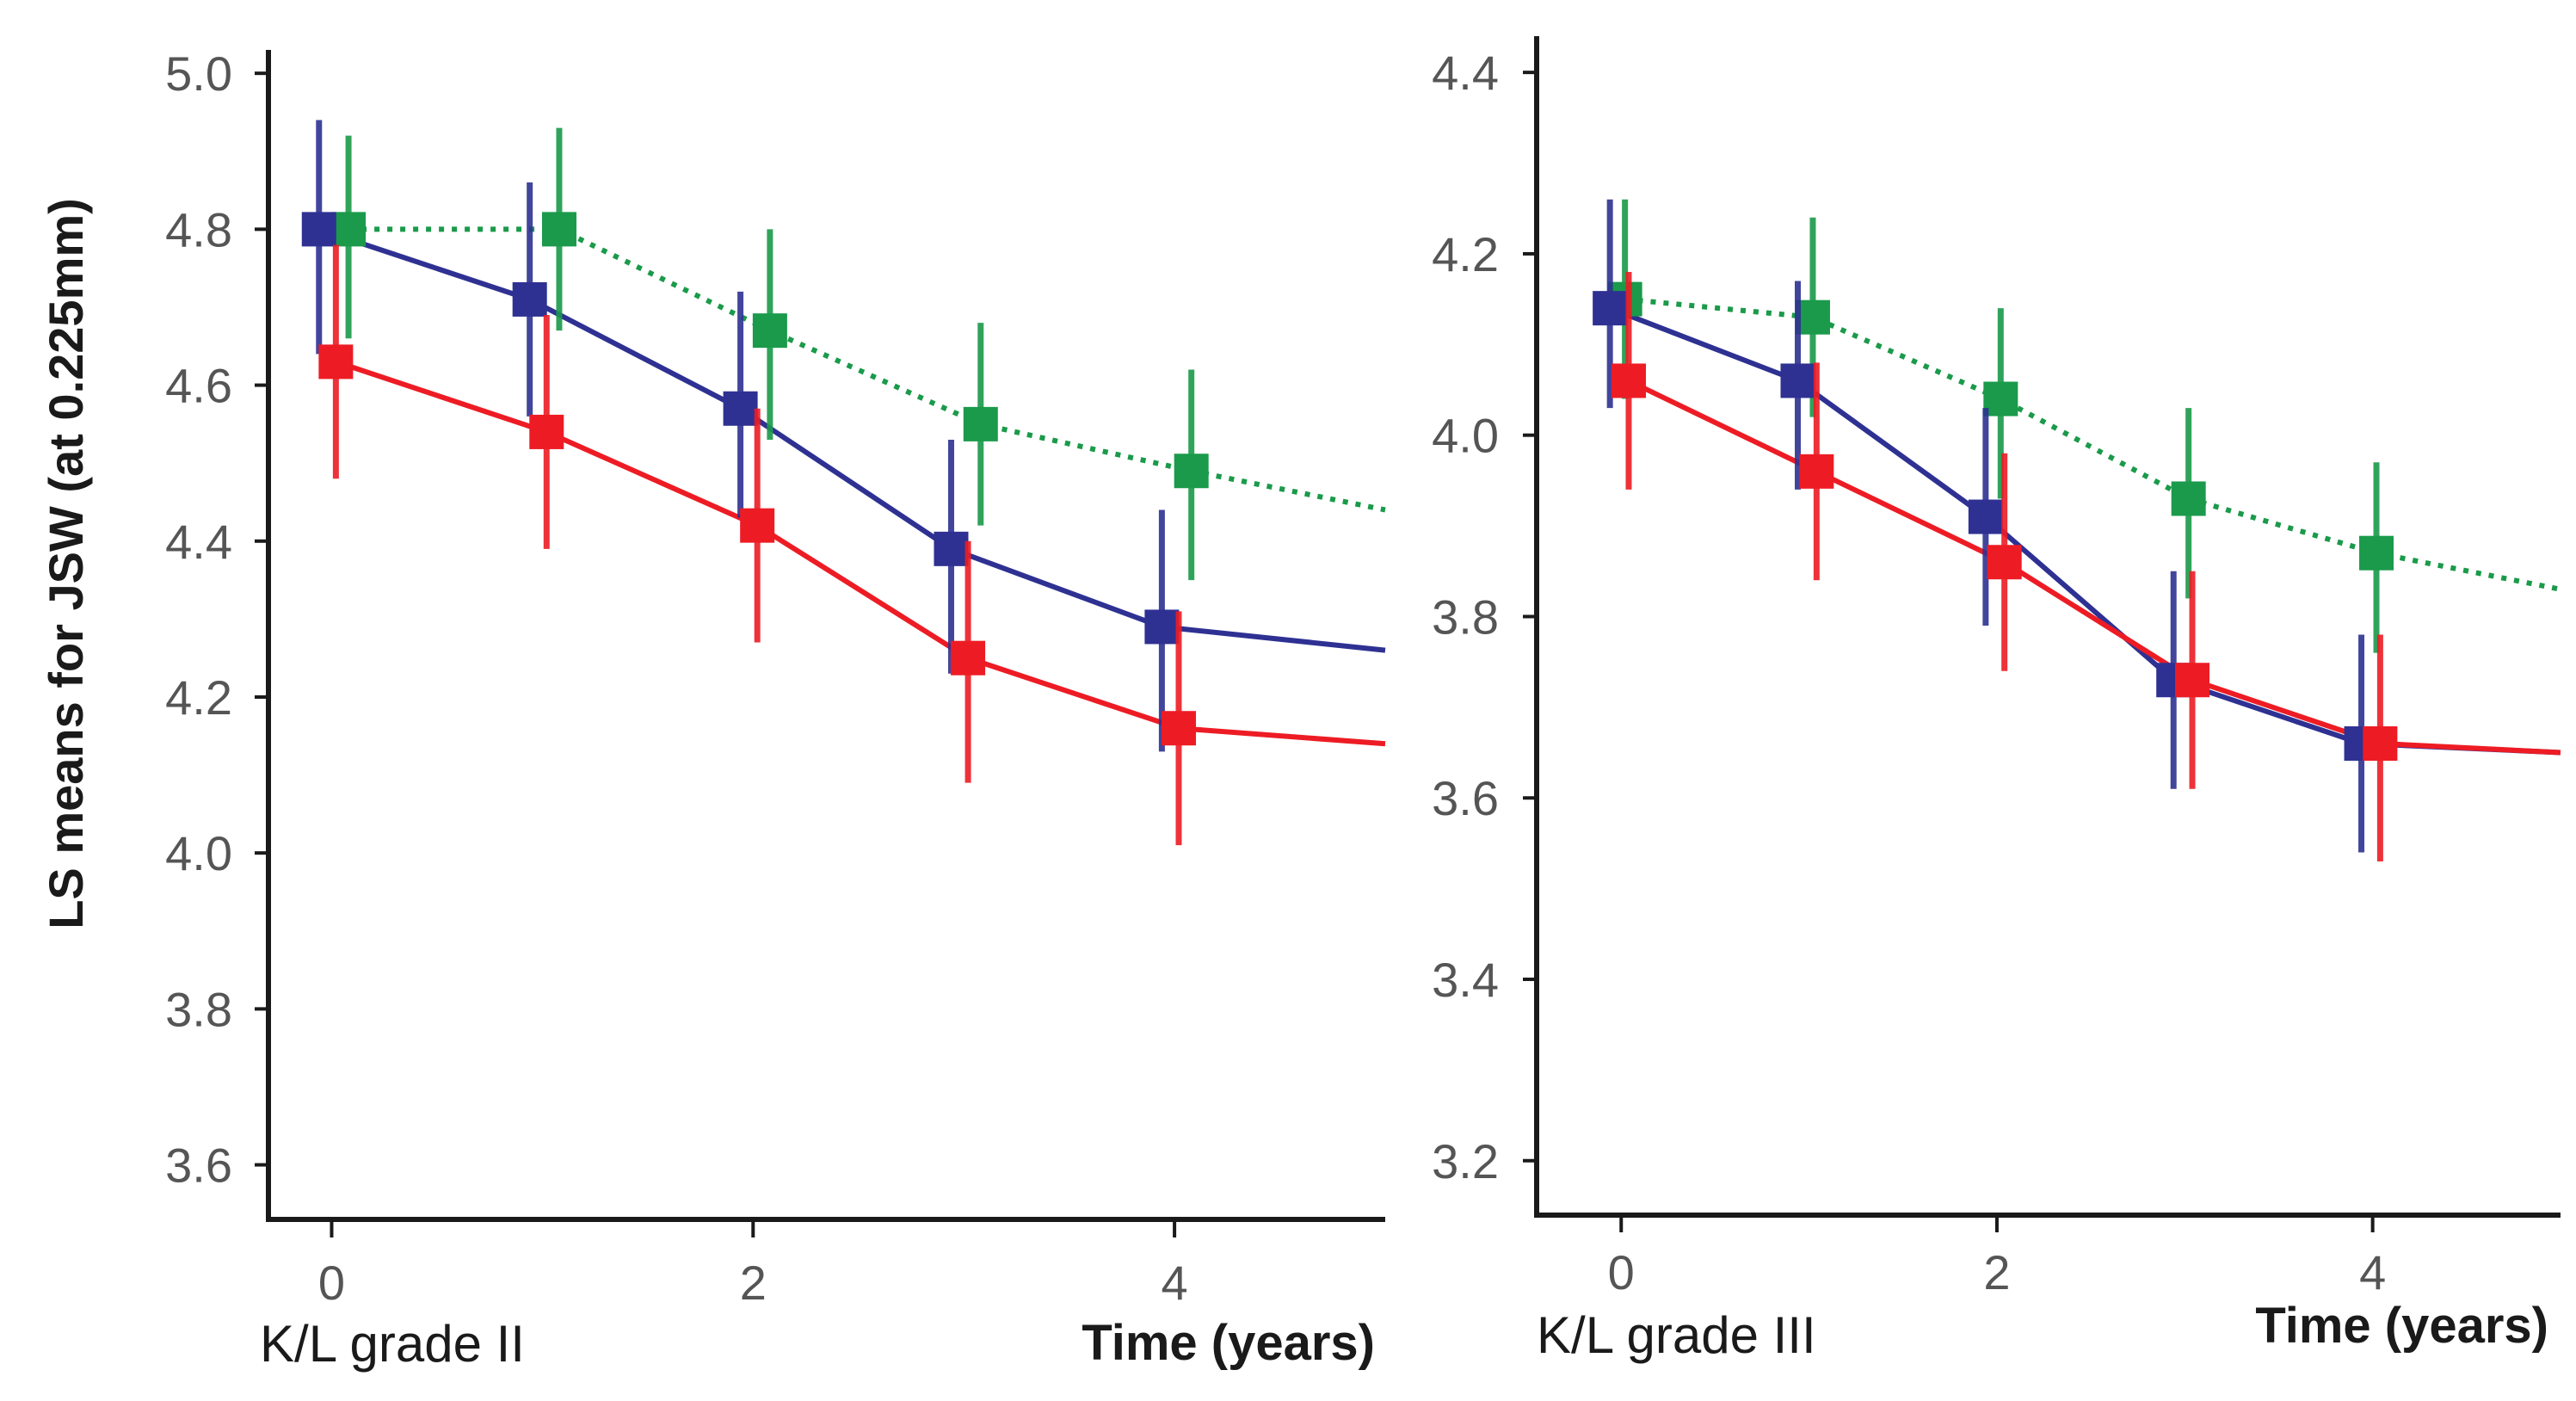 The height and width of the screenshot is (1401, 2576). I want to click on panel-label: K/L grade III, so click(1676, 1335).